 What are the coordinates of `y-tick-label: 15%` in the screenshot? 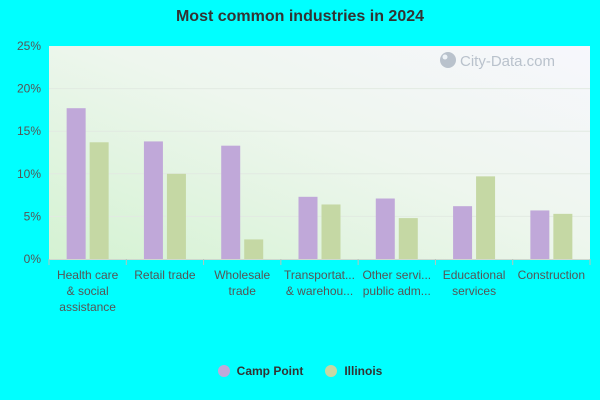 It's located at (29, 131).